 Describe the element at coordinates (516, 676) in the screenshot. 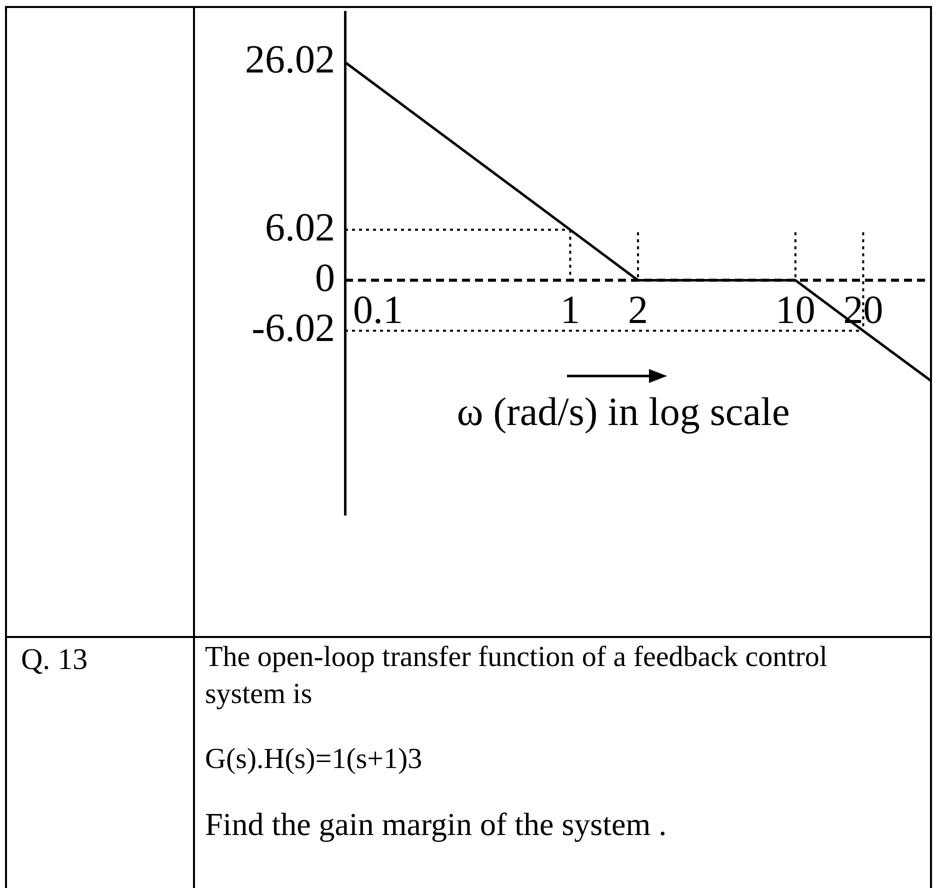

I see `text: The open-loop transfer function of a feedback control system is` at that location.